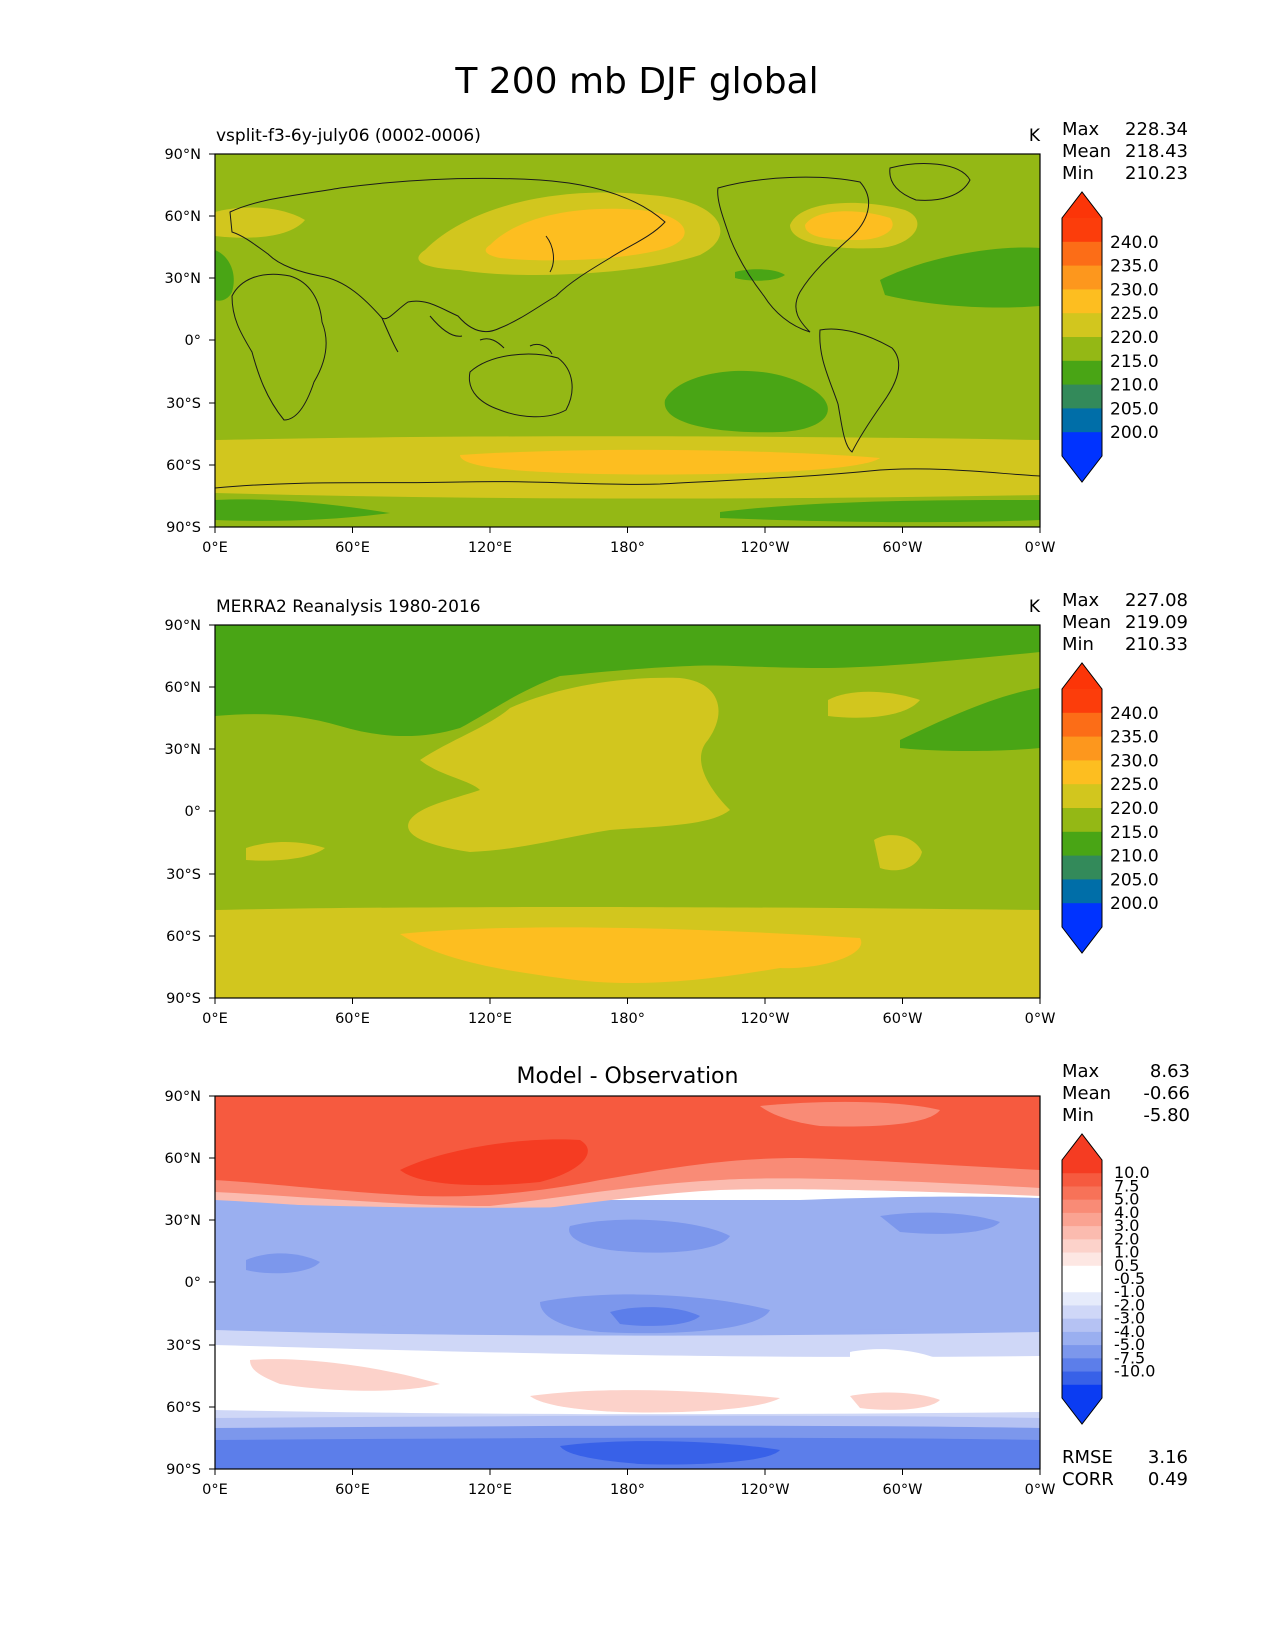 The height and width of the screenshot is (1650, 1275). I want to click on stat-value: 218.43, so click(1156, 151).